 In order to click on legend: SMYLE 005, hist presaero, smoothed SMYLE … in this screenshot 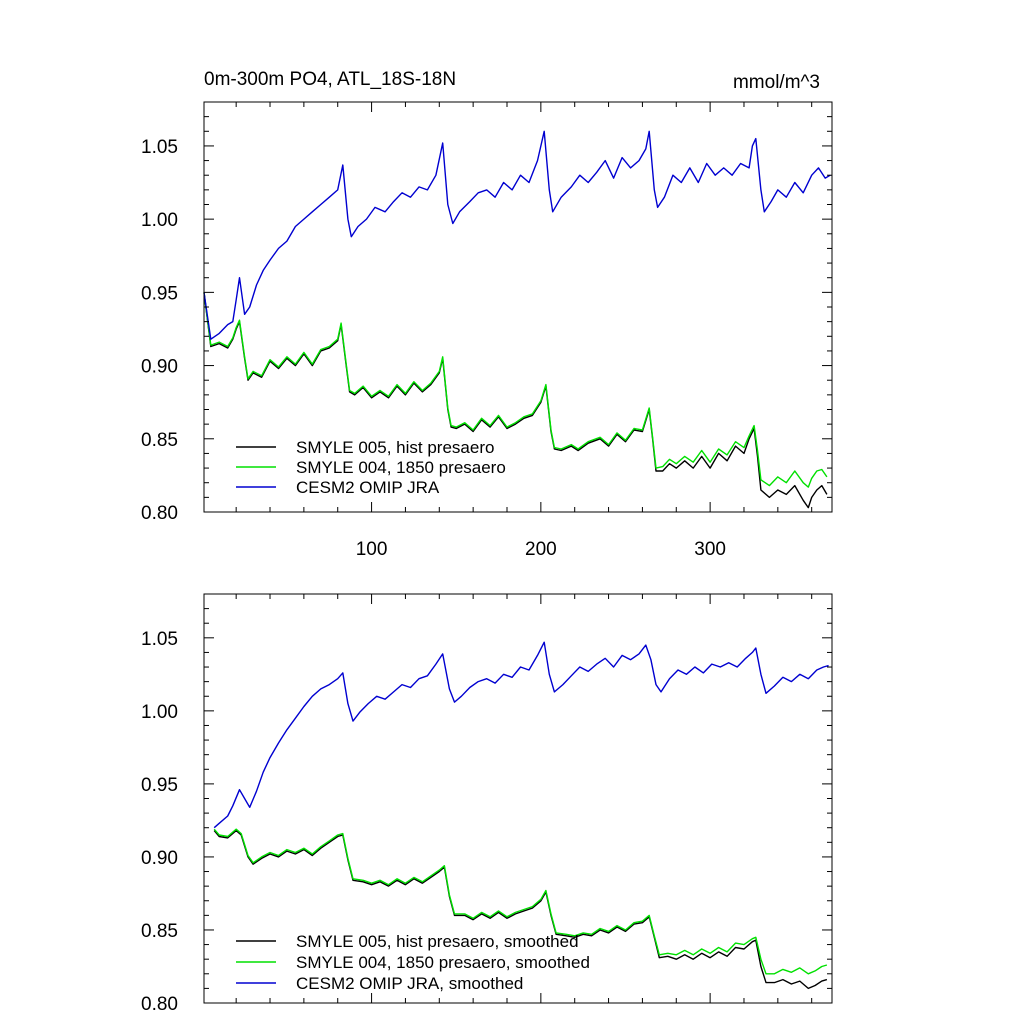, I will do `click(413, 962)`.